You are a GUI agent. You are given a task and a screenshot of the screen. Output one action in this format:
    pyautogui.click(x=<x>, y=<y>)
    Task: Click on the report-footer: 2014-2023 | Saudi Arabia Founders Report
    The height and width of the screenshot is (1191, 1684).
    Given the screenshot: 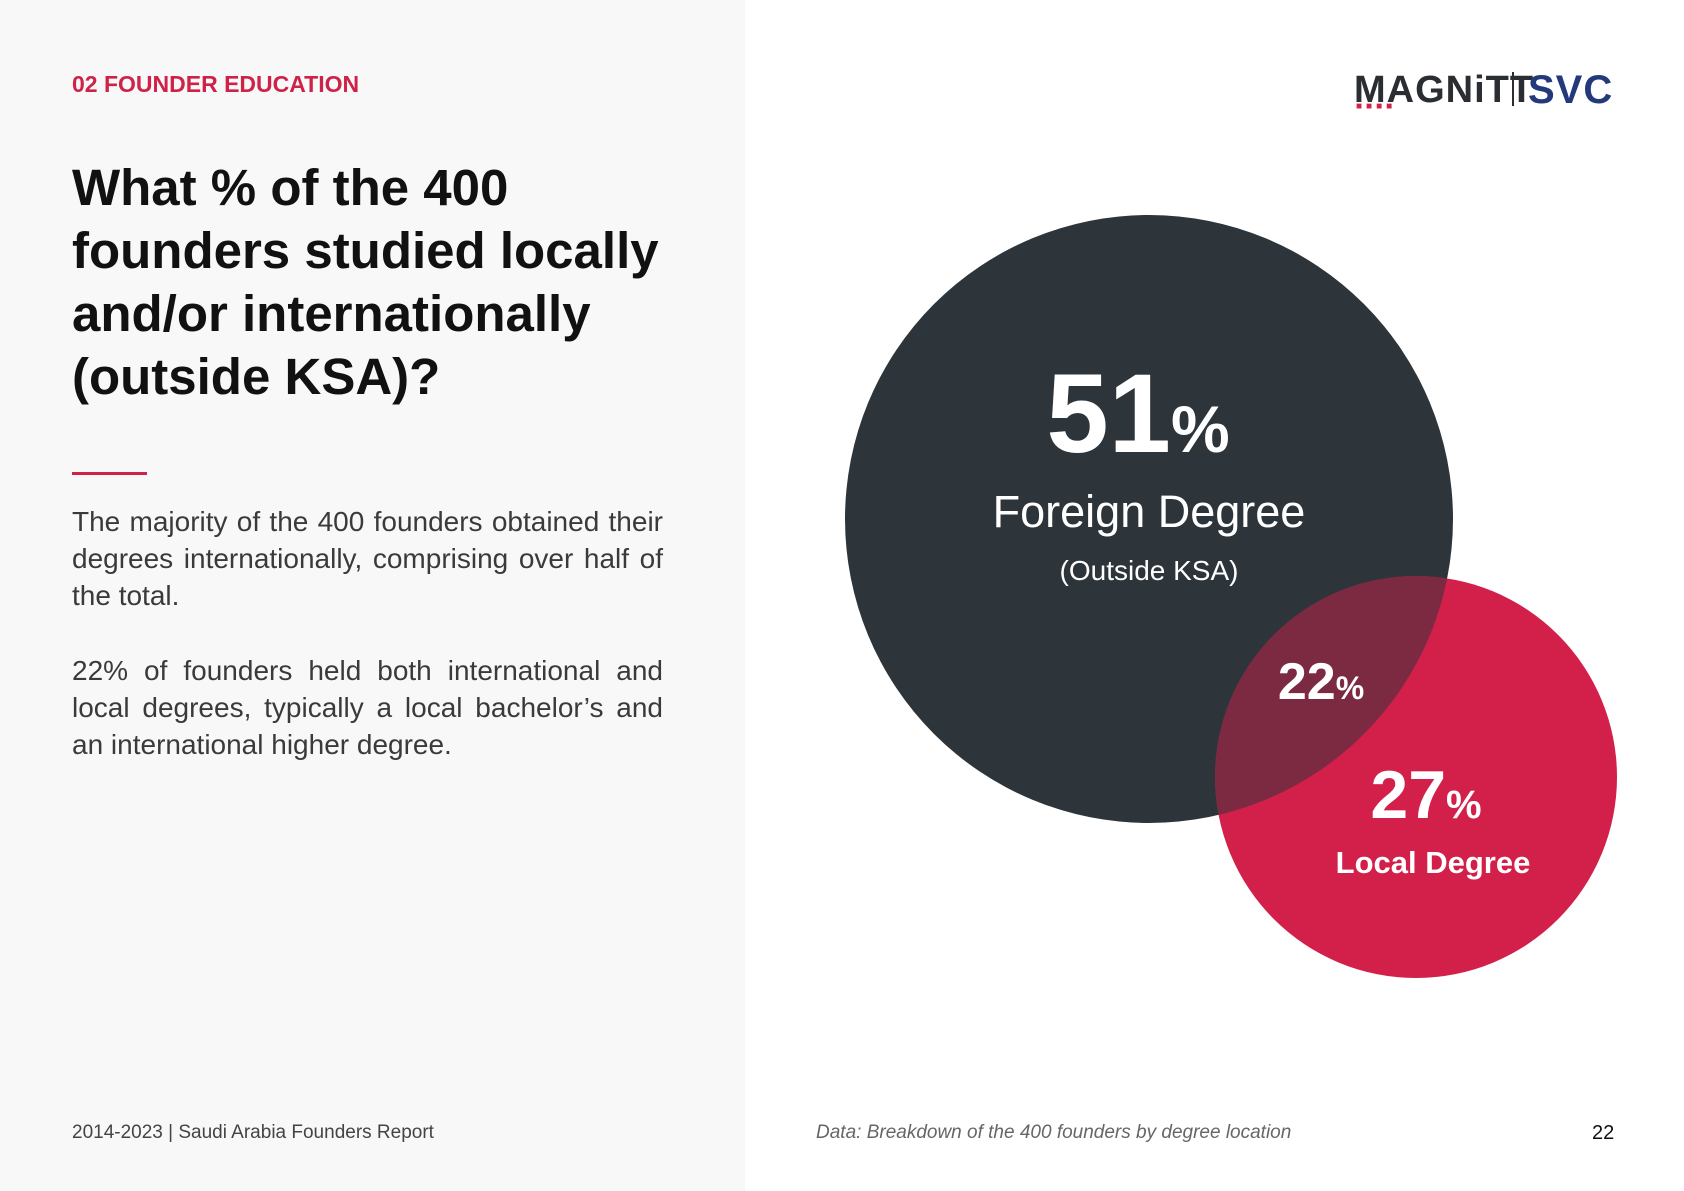 What is the action you would take?
    pyautogui.click(x=253, y=1132)
    